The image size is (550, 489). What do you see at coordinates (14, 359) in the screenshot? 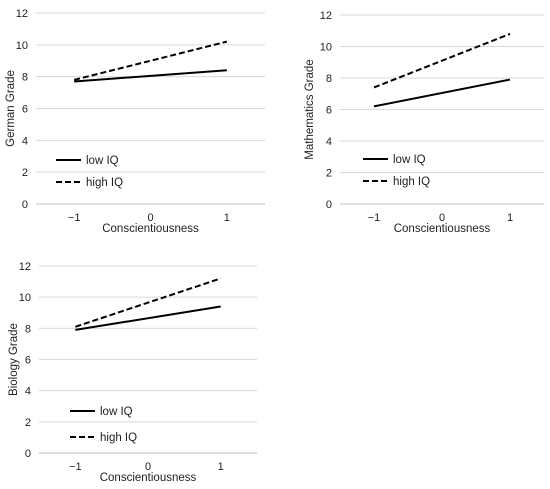
I see `y-axis-label: Biology Grade` at bounding box center [14, 359].